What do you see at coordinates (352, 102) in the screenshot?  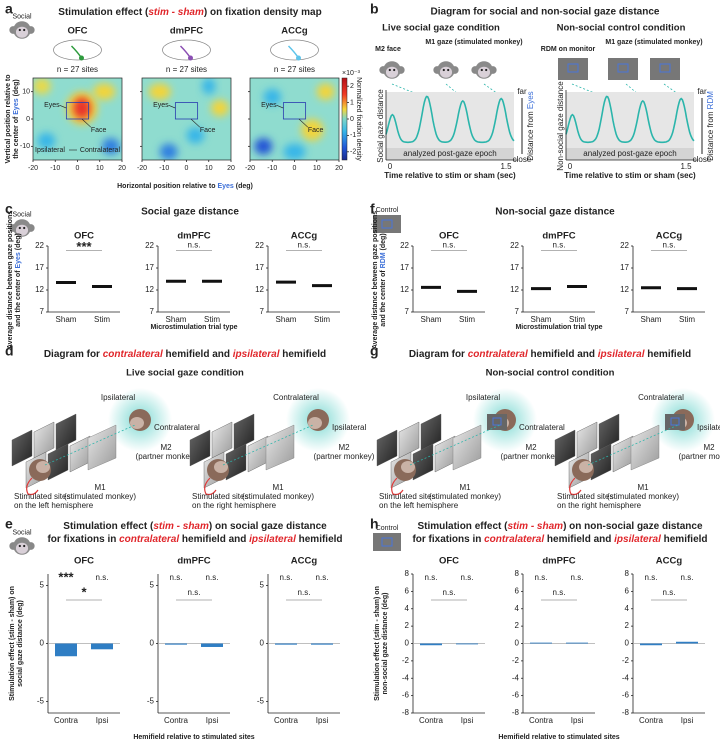 I see `colorbar-tick-label: 1` at bounding box center [352, 102].